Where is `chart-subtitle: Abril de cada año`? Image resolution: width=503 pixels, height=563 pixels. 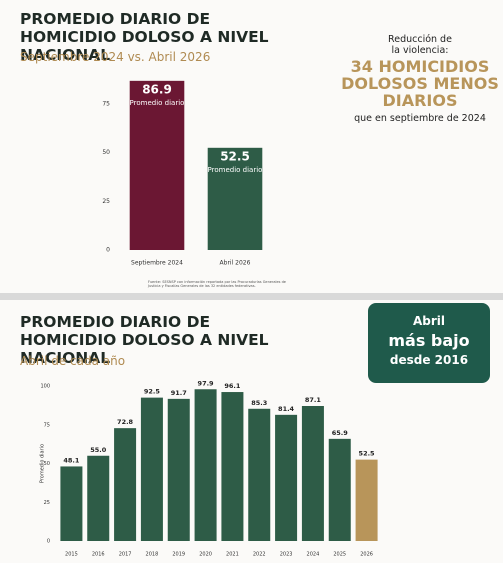
chart-subtitle: Abril de cada año is located at coordinates (73, 361).